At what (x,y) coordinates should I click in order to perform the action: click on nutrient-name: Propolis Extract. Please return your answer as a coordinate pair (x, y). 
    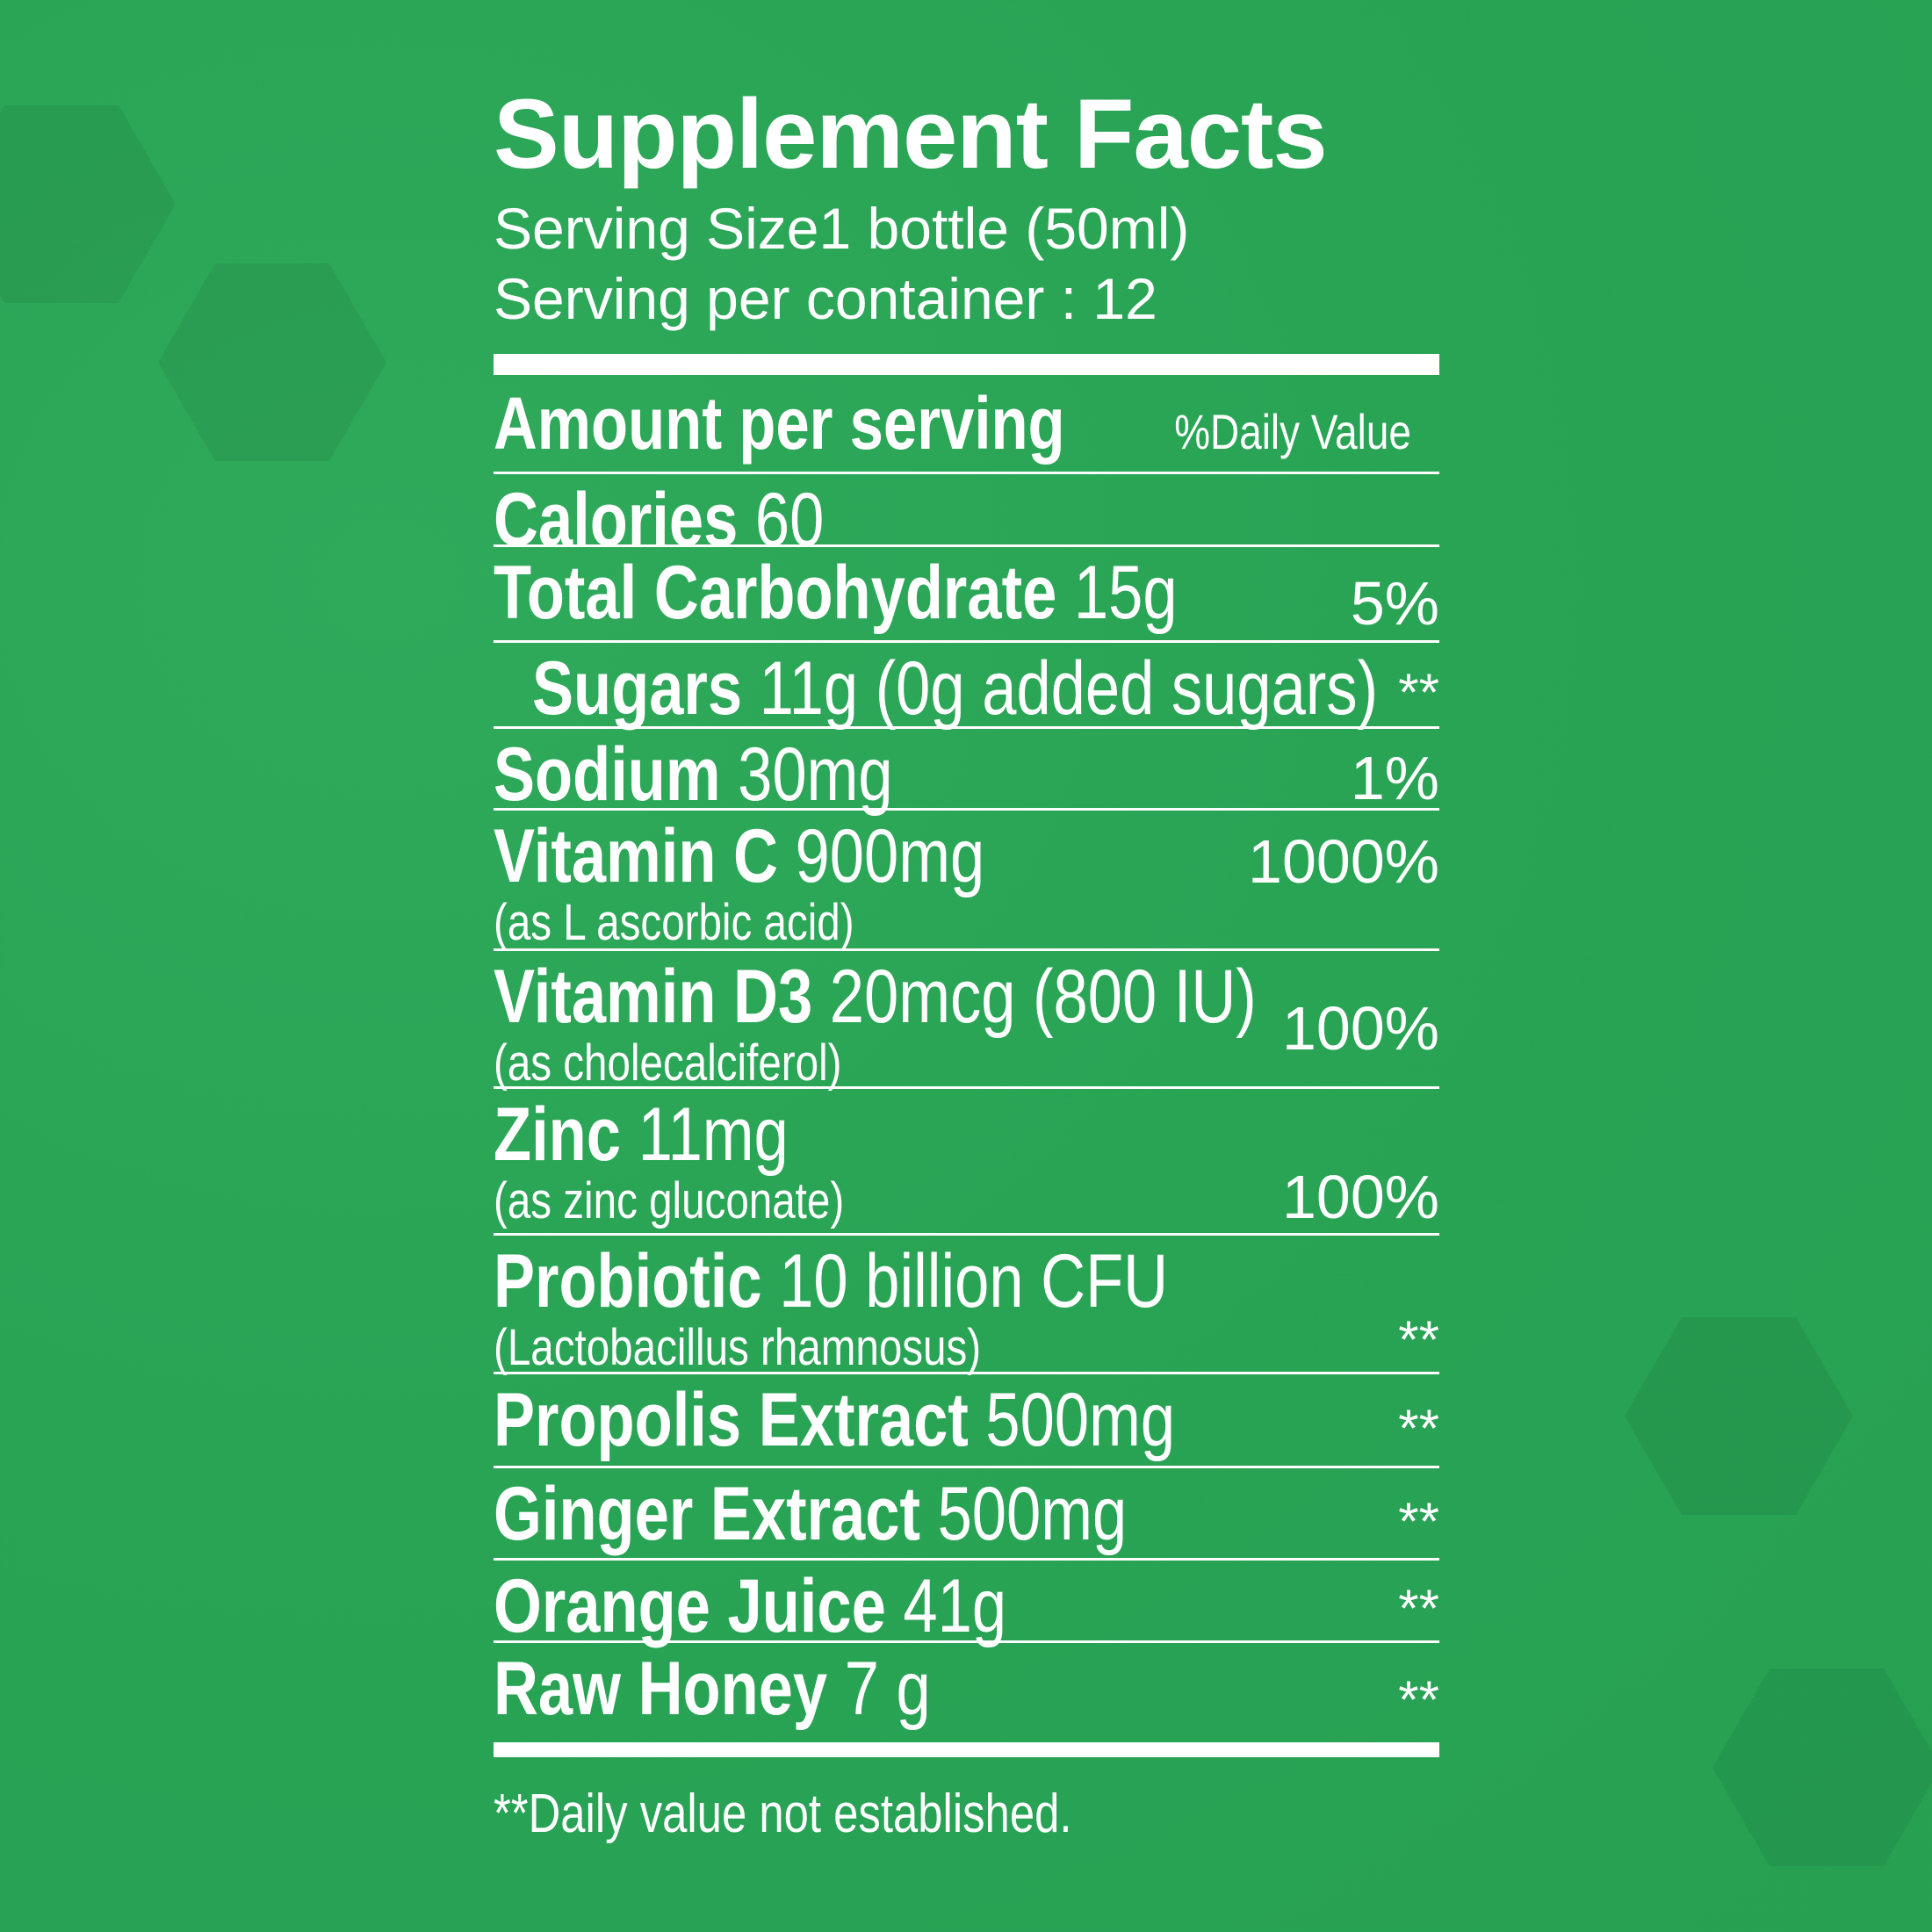
    Looking at the image, I should click on (731, 1420).